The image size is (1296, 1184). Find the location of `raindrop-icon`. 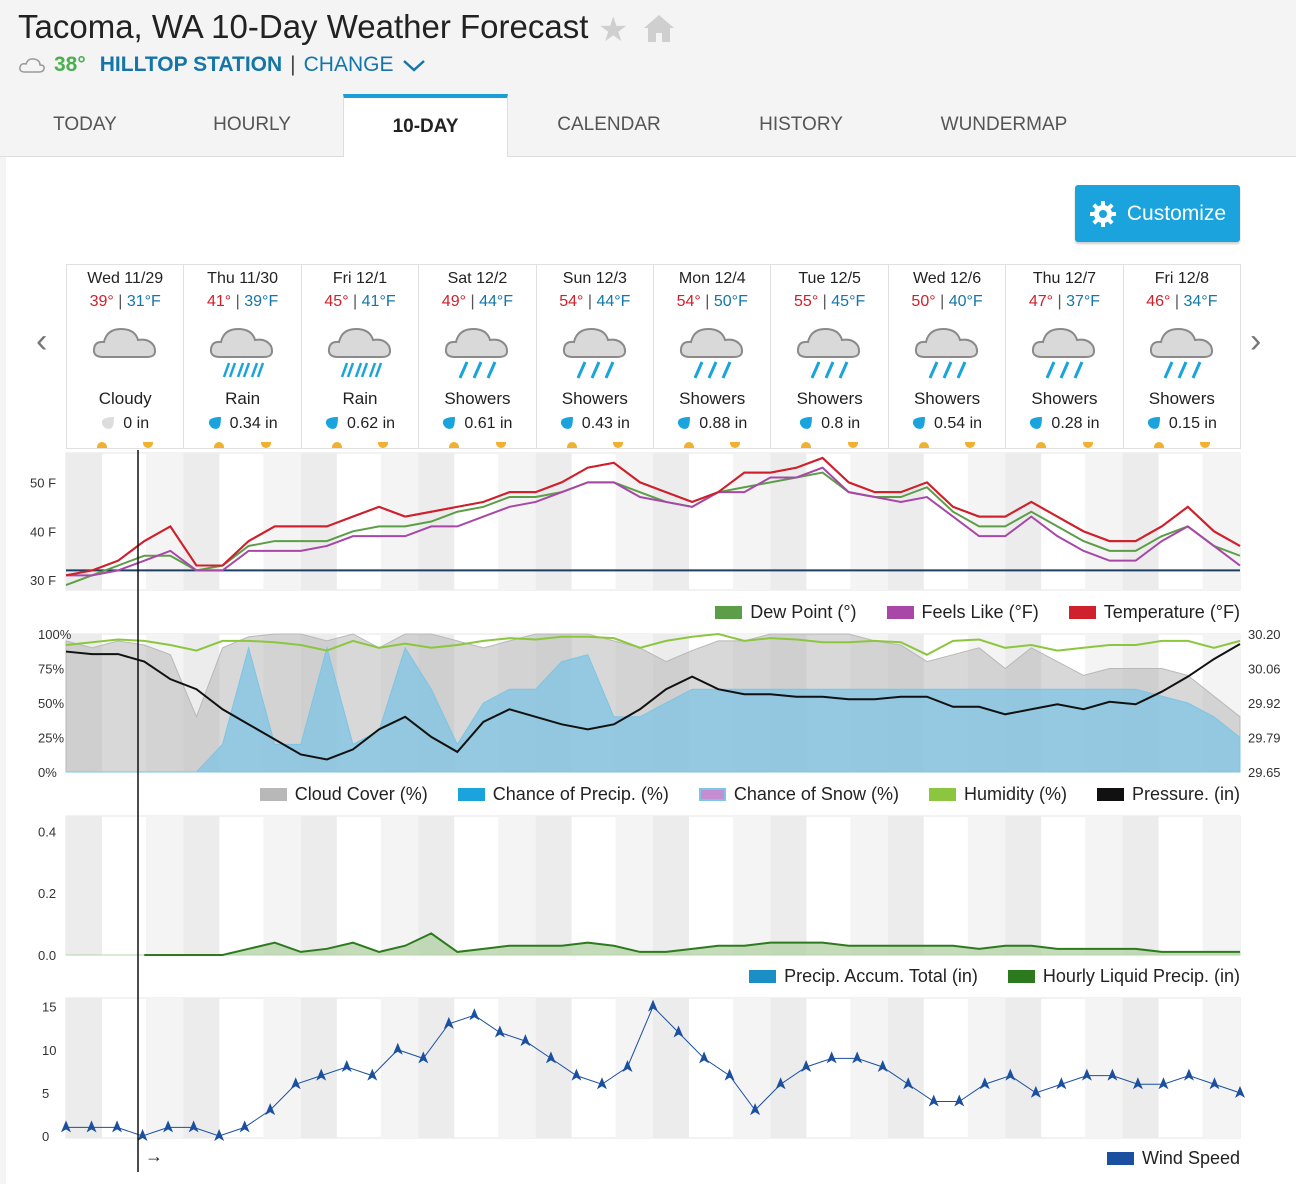

raindrop-icon is located at coordinates (1153, 423).